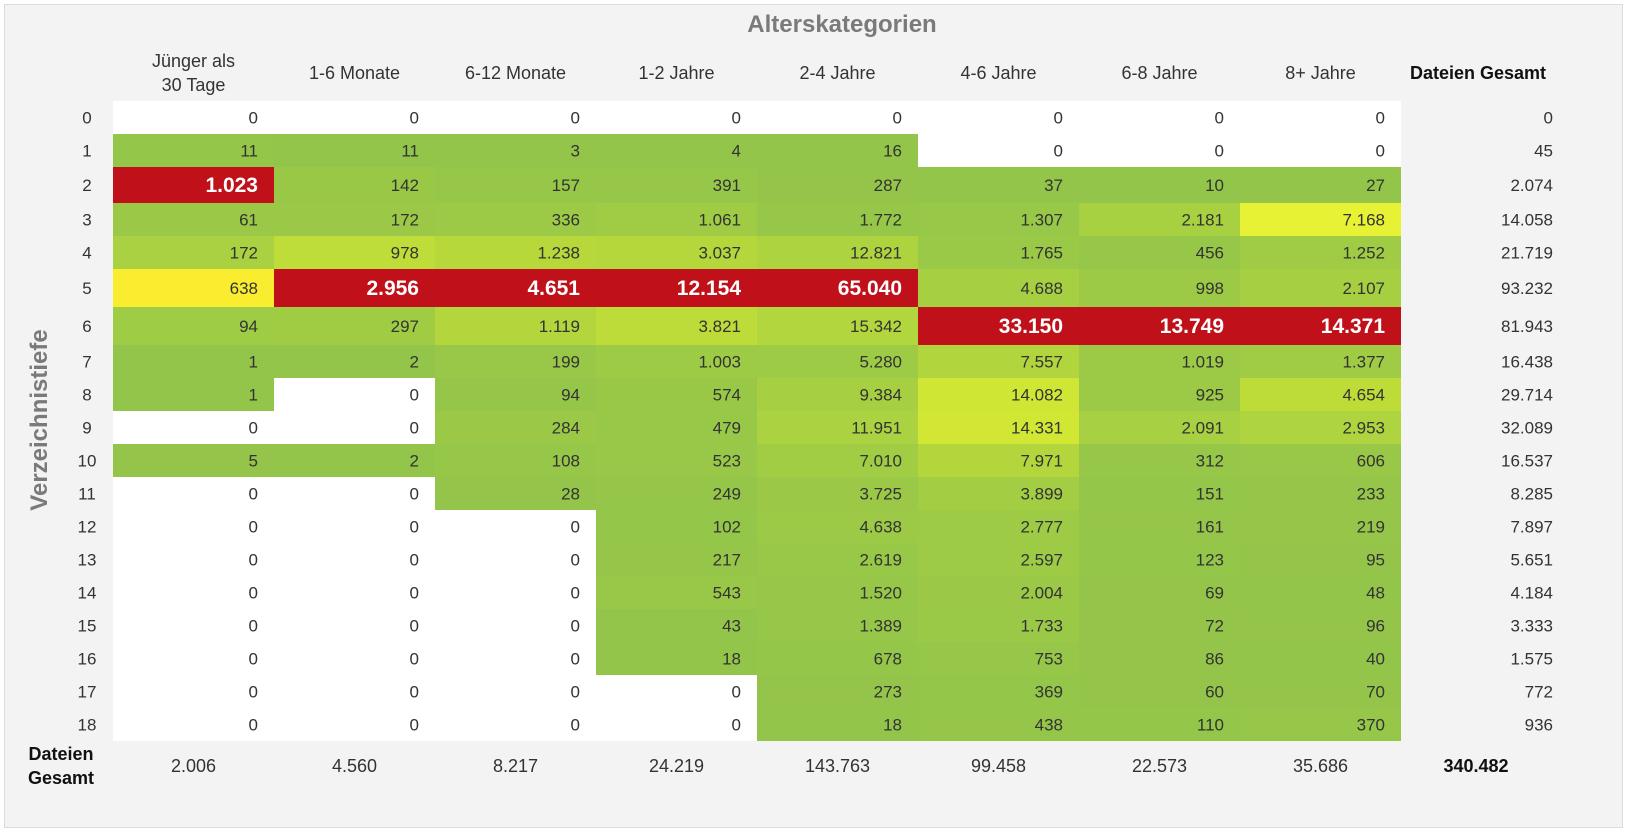  I want to click on cell-value: 123, so click(1210, 560).